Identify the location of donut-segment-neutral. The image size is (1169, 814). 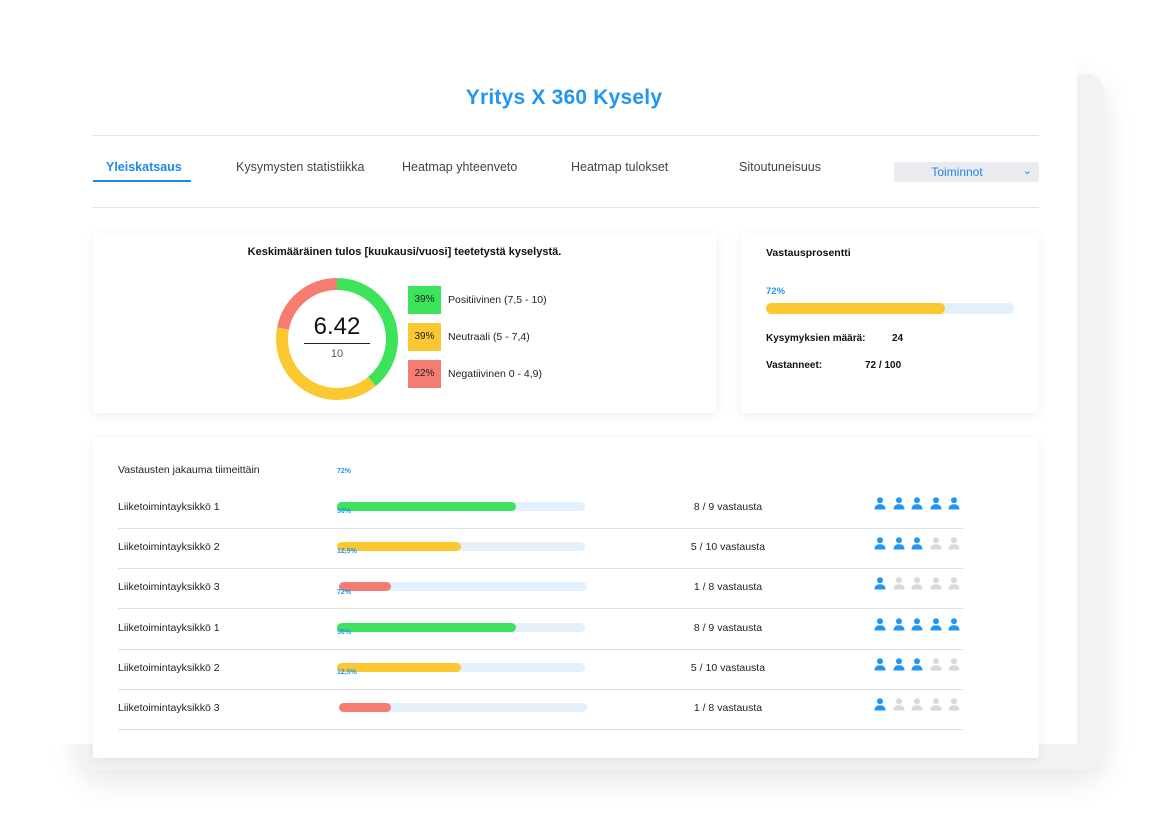
(337, 339).